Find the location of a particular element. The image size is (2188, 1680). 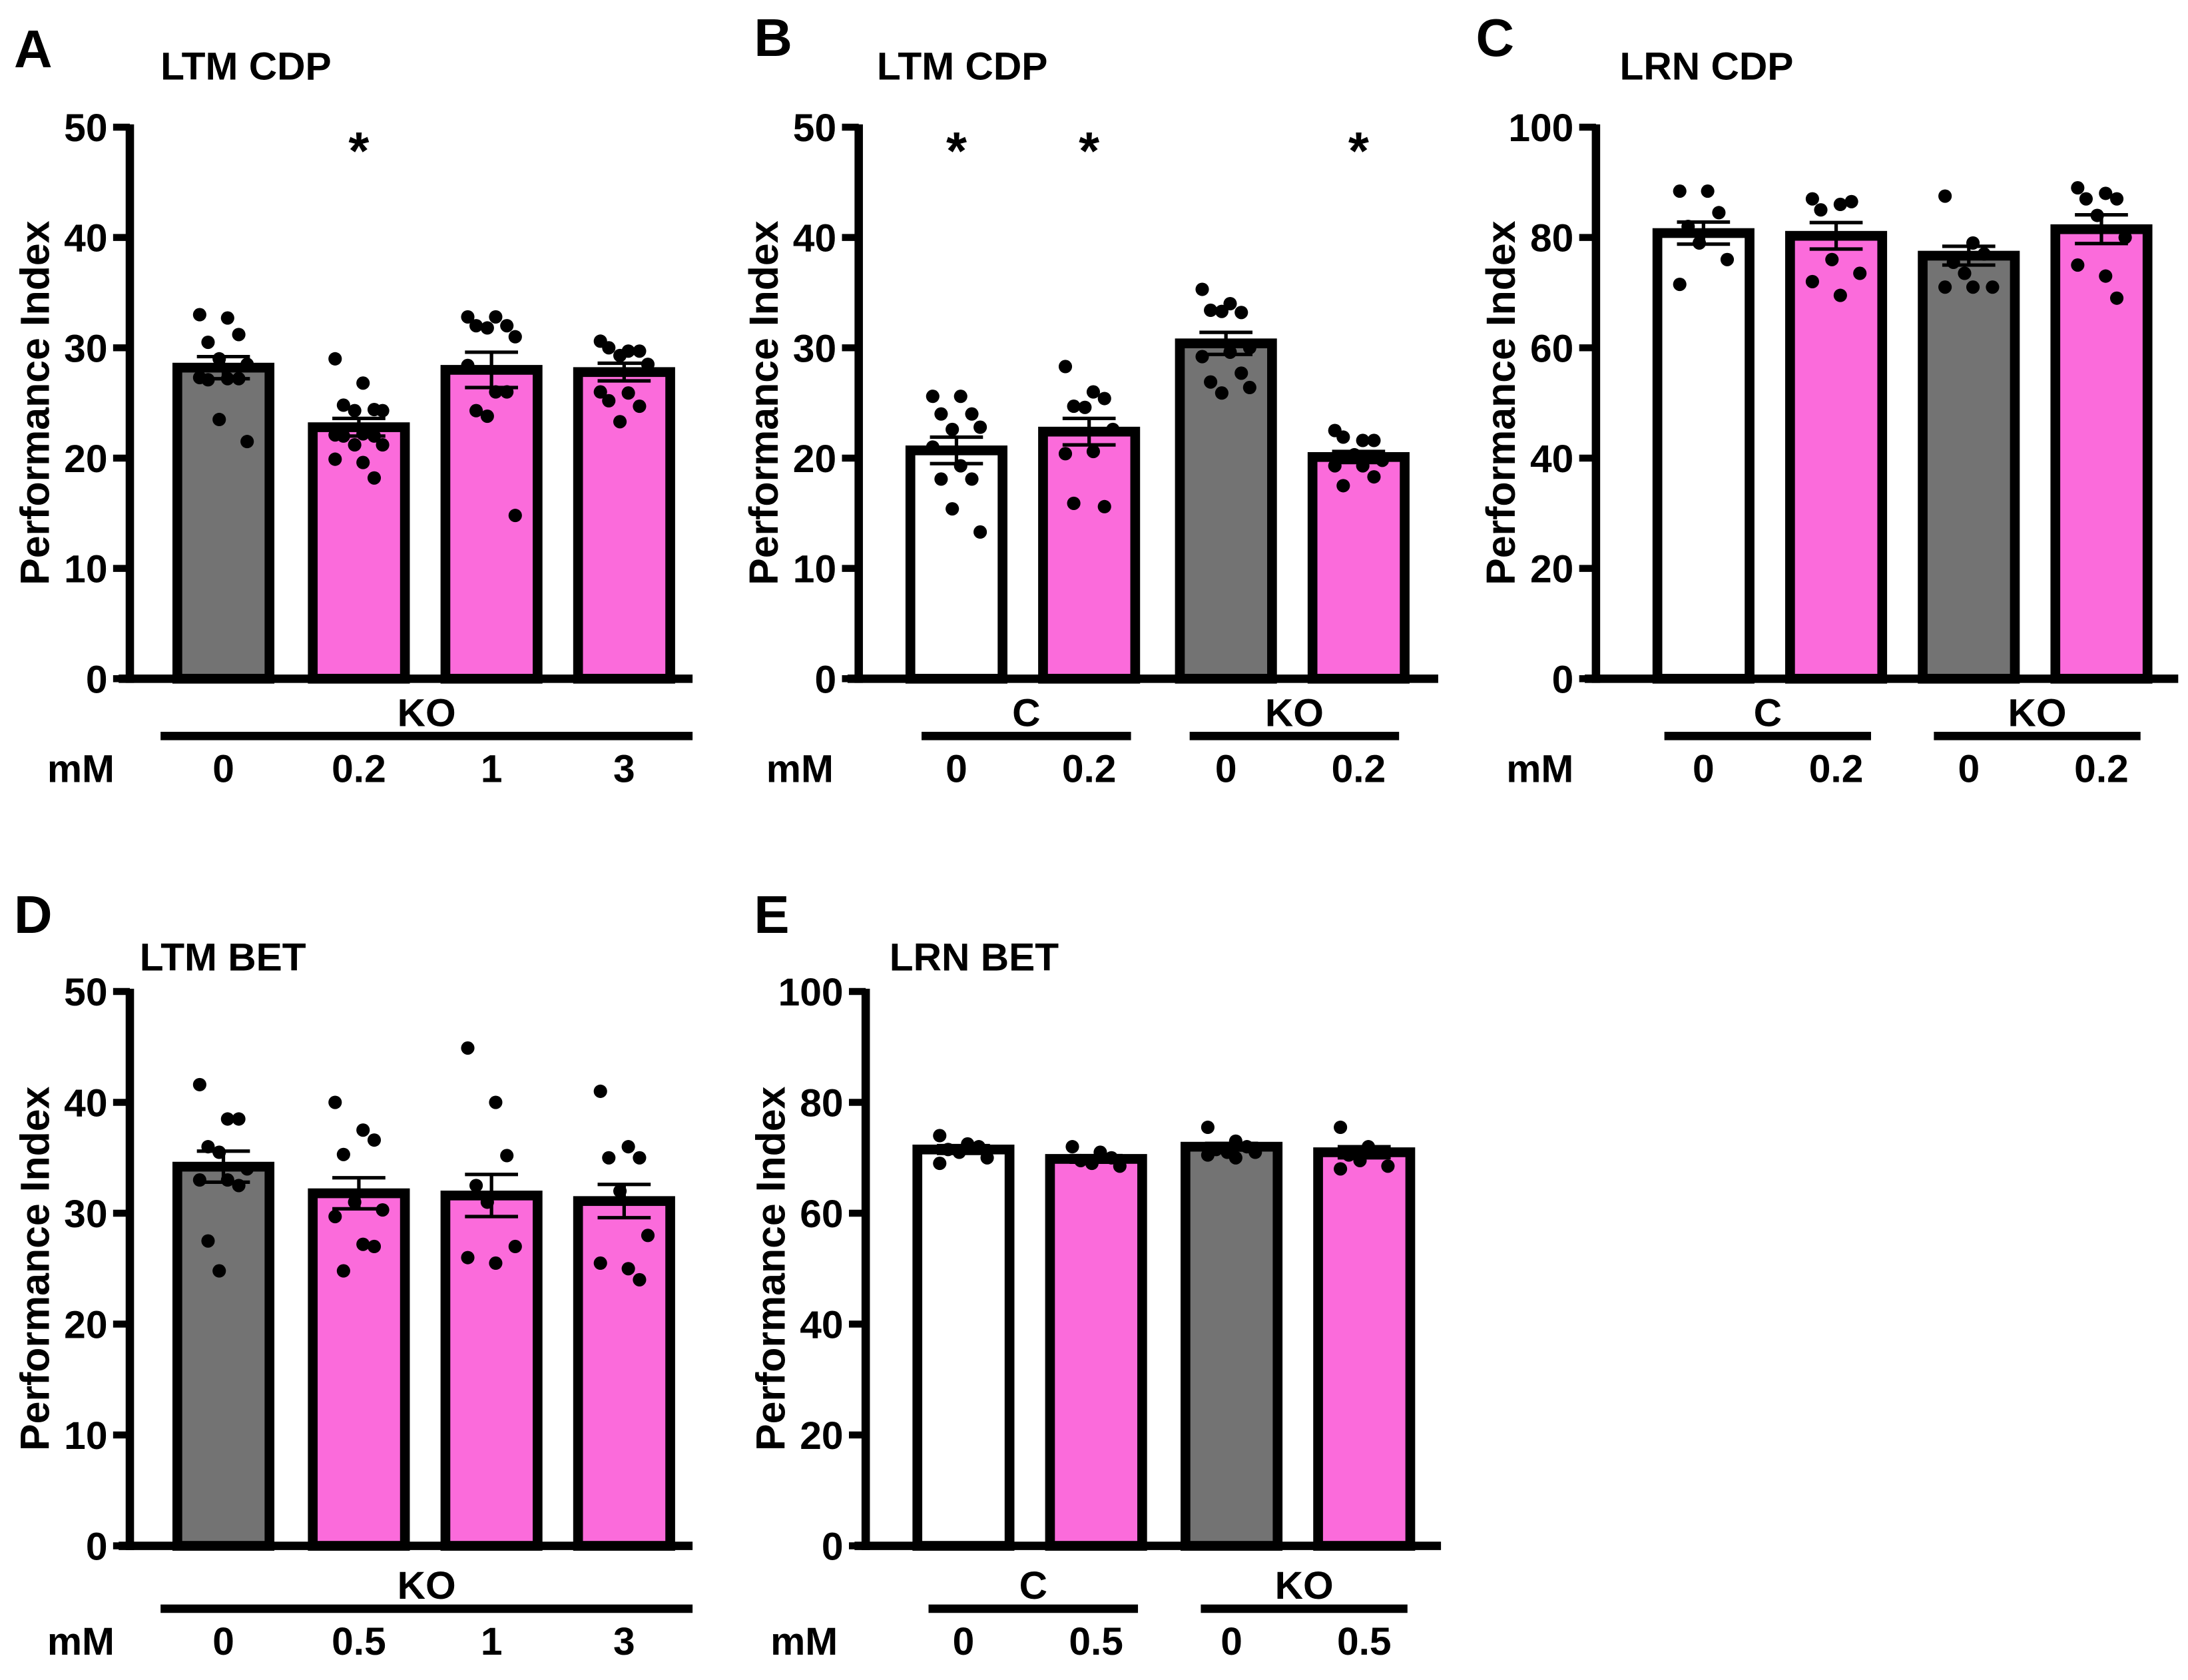

x-tick-label: 0 is located at coordinates (1231, 1641).